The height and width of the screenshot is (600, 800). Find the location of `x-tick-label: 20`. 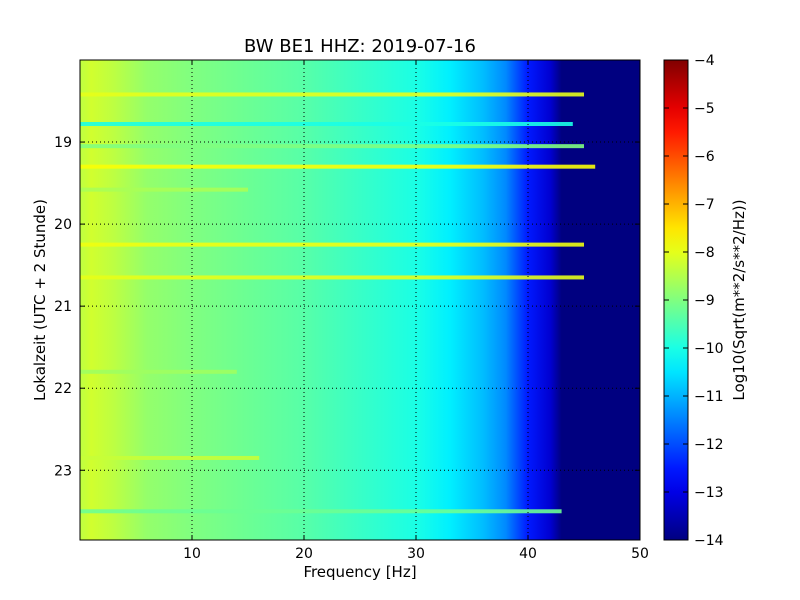

x-tick-label: 20 is located at coordinates (304, 554).